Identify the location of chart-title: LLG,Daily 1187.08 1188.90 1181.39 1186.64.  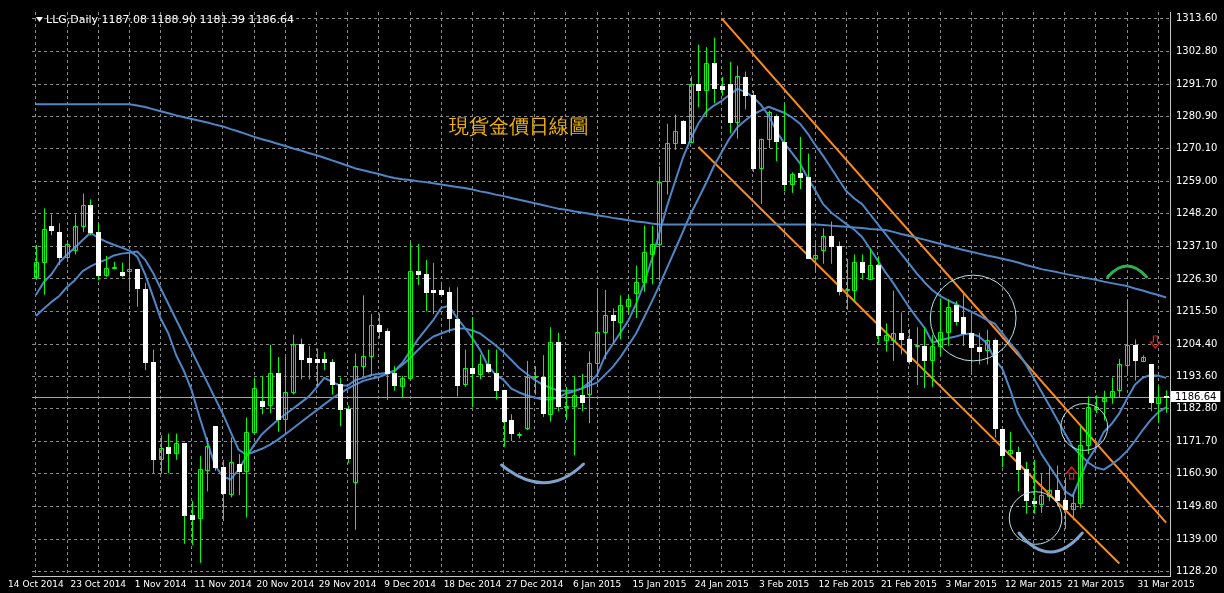
(170, 19).